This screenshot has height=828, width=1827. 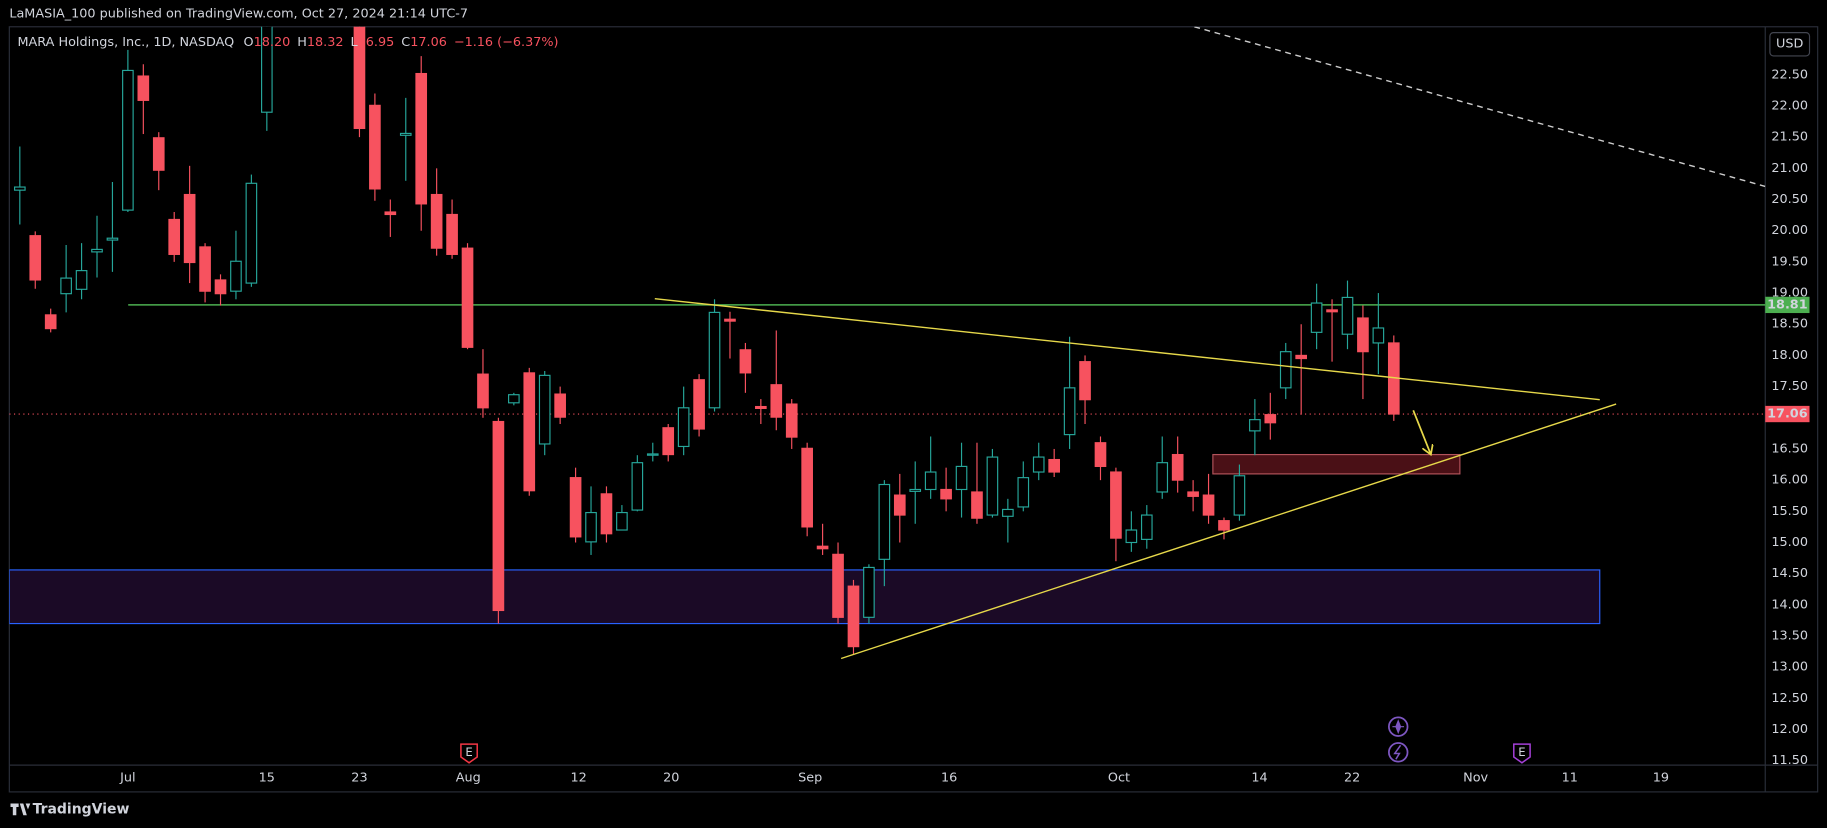 What do you see at coordinates (671, 777) in the screenshot?
I see `x-tick-label: 20` at bounding box center [671, 777].